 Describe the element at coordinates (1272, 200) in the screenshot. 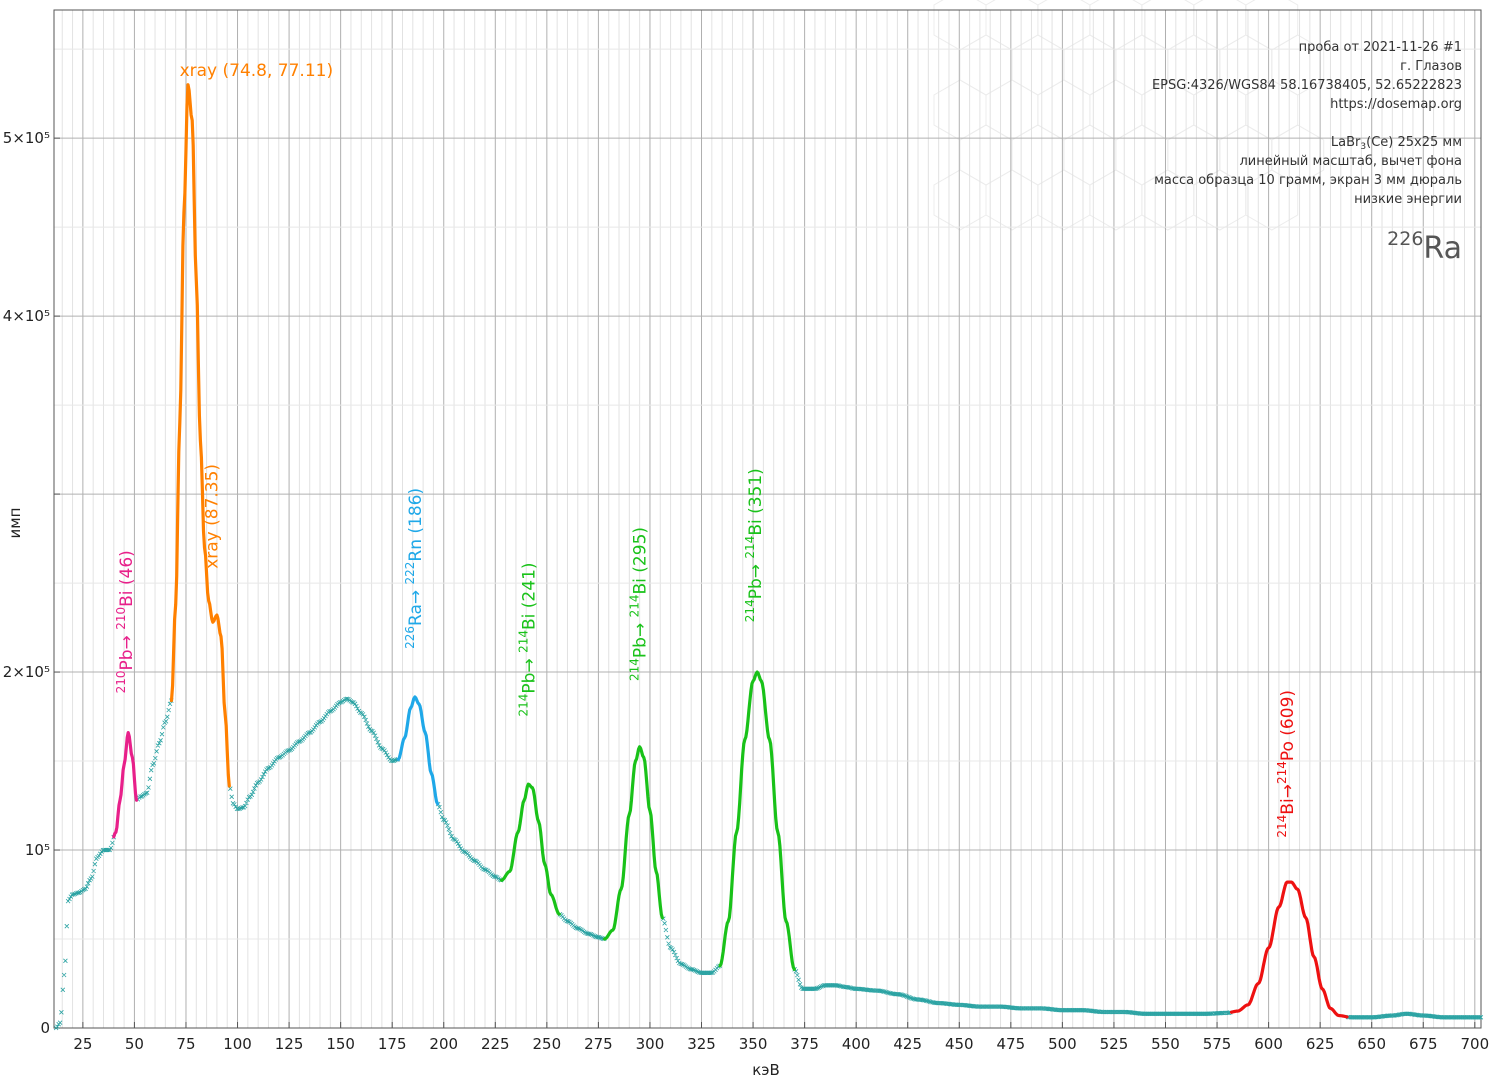

I see `hexagon-cell` at that location.